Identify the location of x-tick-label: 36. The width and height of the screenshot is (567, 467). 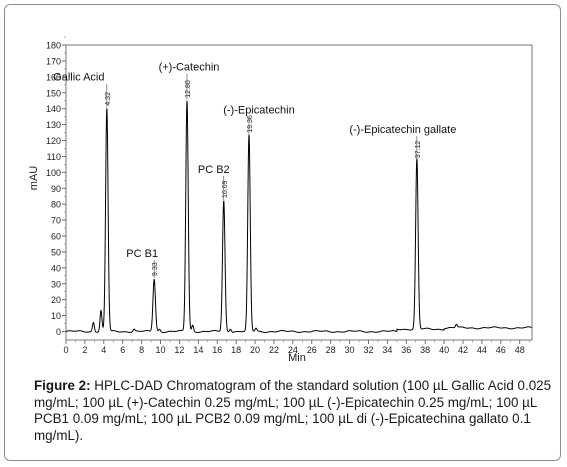
(406, 350).